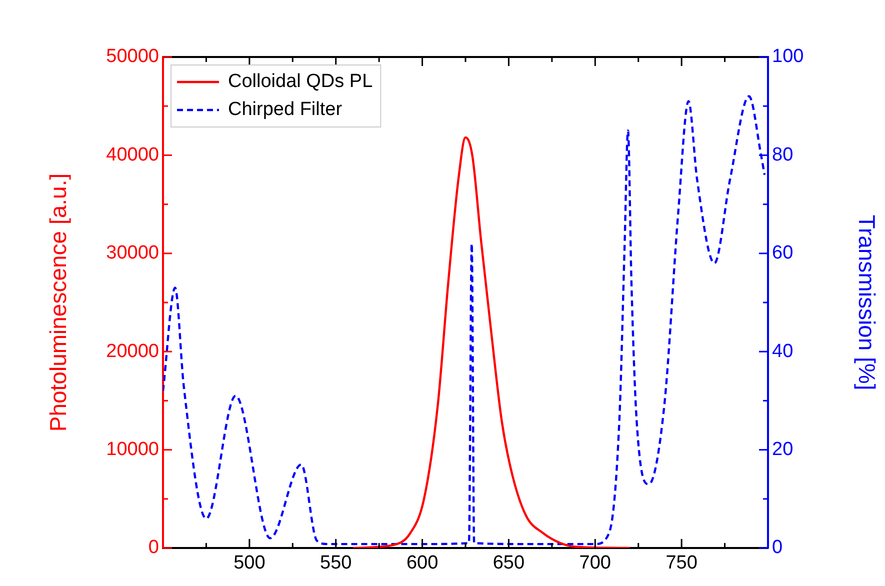 This screenshot has height=586, width=885. I want to click on y-tick-label: 10000, so click(132, 449).